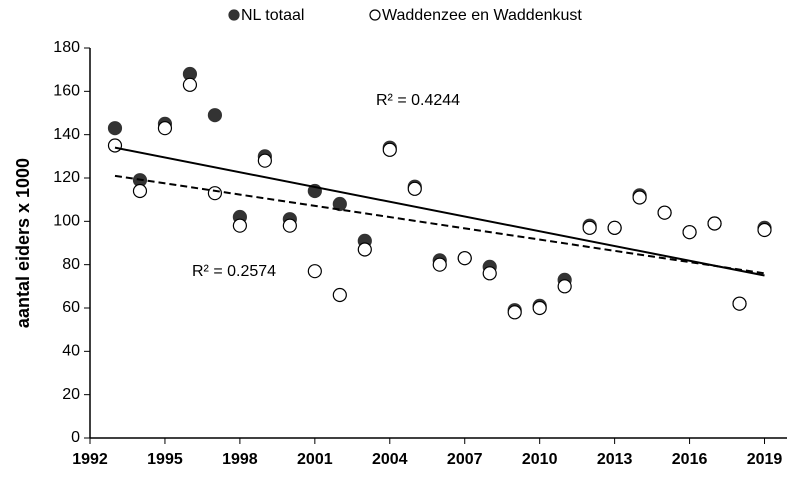 The width and height of the screenshot is (787, 477). Describe the element at coordinates (615, 459) in the screenshot. I see `x-tick-label: 2013` at that location.